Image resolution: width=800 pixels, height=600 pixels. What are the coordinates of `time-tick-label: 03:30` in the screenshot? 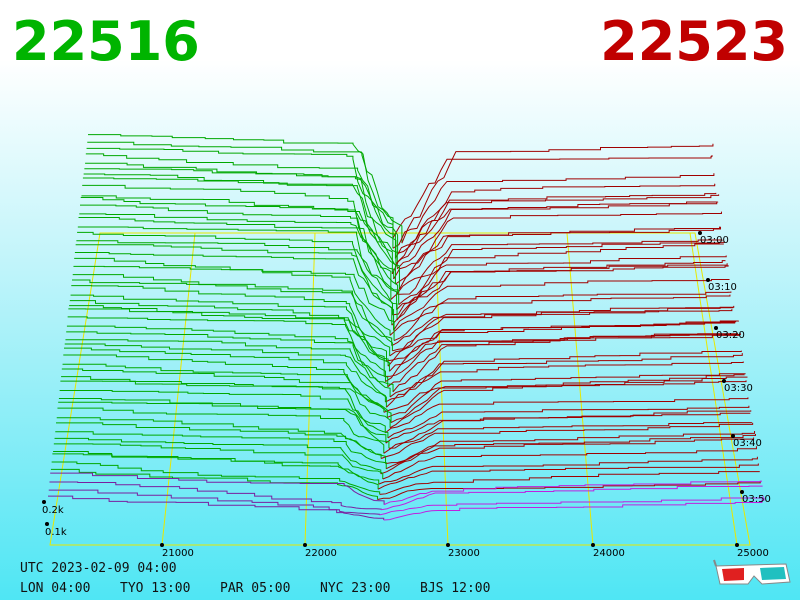 It's located at (738, 388).